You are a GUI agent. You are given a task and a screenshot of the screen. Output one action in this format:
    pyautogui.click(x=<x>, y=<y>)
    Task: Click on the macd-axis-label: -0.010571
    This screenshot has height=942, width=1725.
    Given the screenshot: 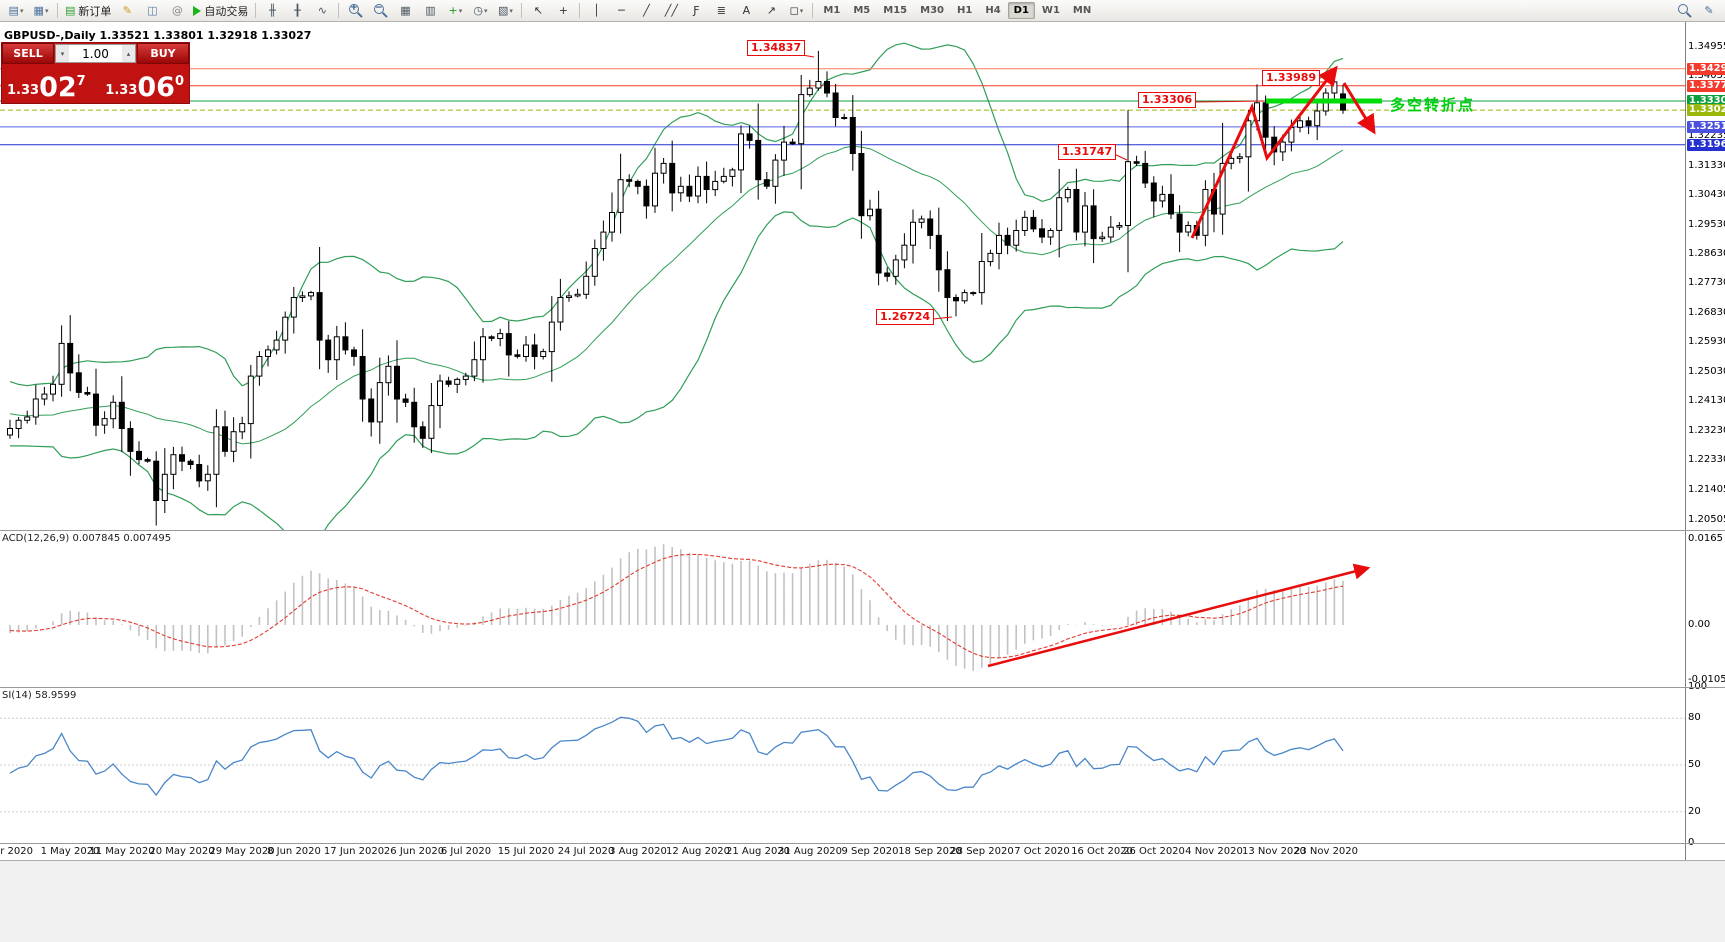 What is the action you would take?
    pyautogui.click(x=1706, y=679)
    